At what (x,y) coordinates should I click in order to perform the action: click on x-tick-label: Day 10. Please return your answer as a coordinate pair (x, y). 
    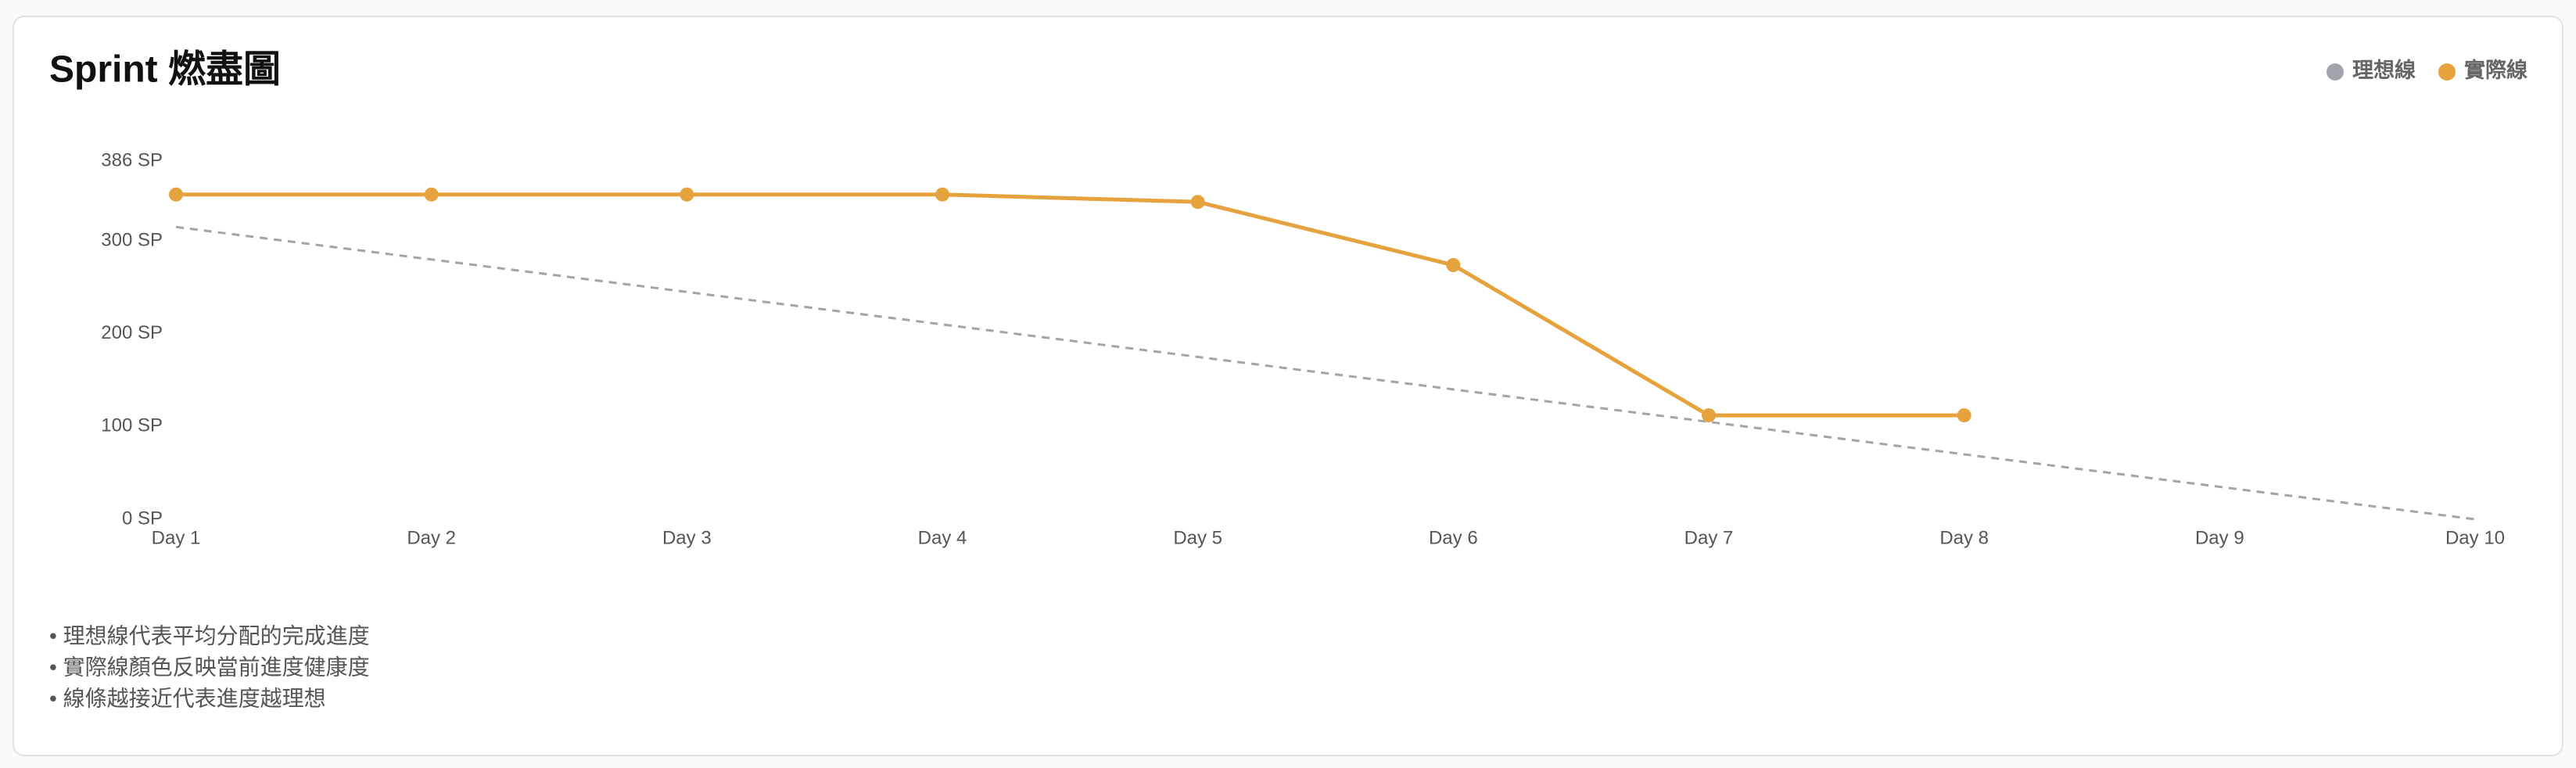
    Looking at the image, I should click on (2475, 537).